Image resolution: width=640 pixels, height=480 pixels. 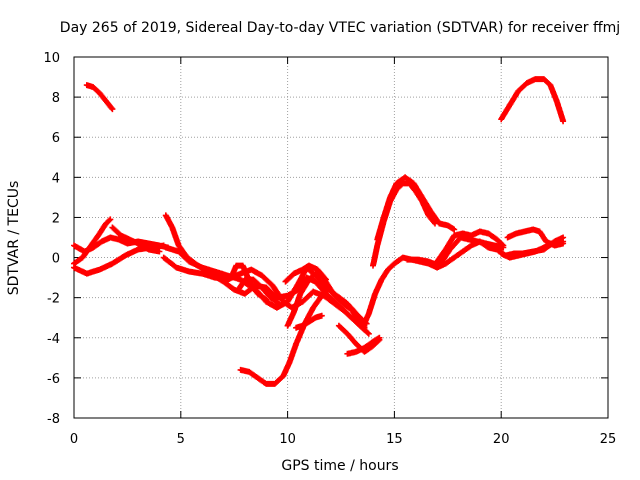 What do you see at coordinates (53, 379) in the screenshot?
I see `y-tick-label: -6` at bounding box center [53, 379].